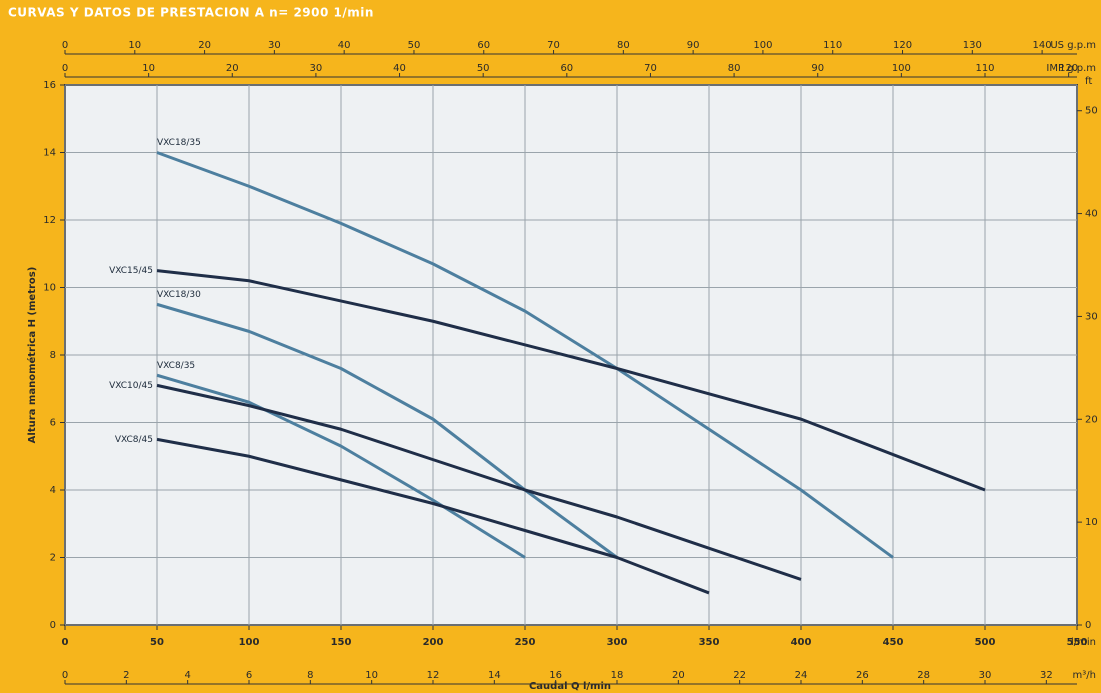 This screenshot has height=693, width=1101. I want to click on y-tick-label: 10, so click(49, 288).